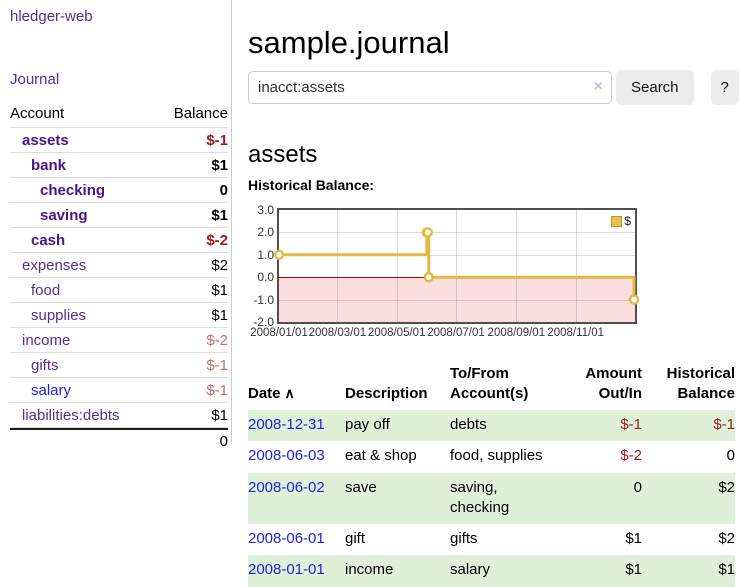 The height and width of the screenshot is (587, 742). What do you see at coordinates (491, 426) in the screenshot?
I see `transaction-row: 2008-12-31 pay off debts $-1 $-1` at bounding box center [491, 426].